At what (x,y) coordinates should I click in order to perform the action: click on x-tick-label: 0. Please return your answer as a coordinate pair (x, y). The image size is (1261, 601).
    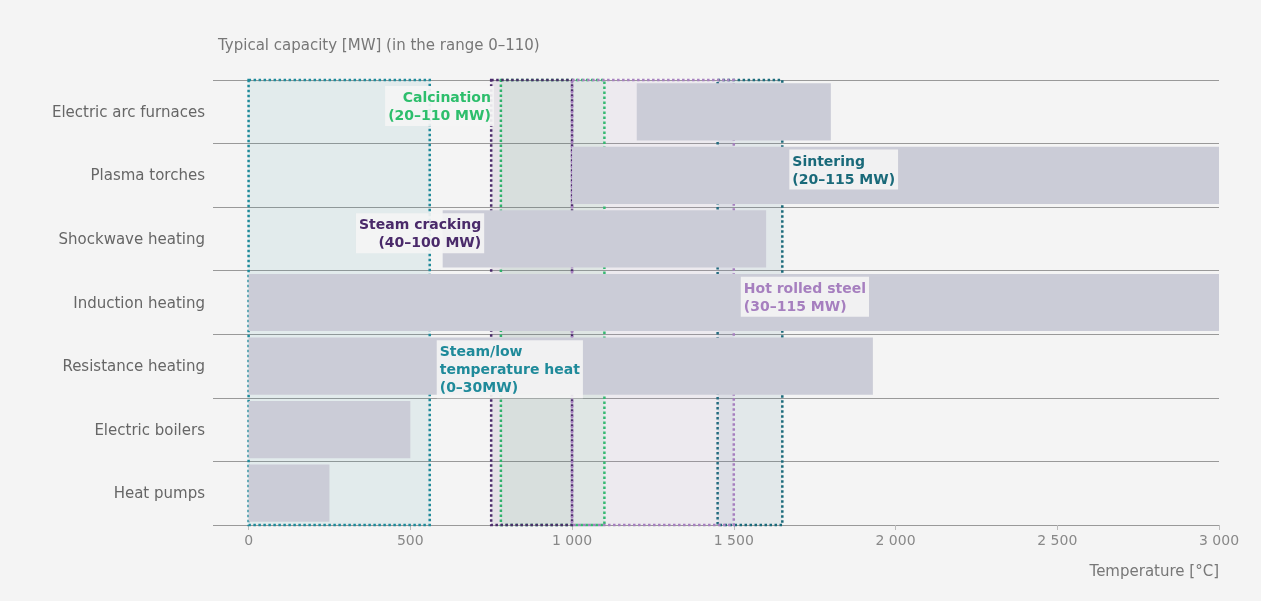
    Looking at the image, I should click on (249, 540).